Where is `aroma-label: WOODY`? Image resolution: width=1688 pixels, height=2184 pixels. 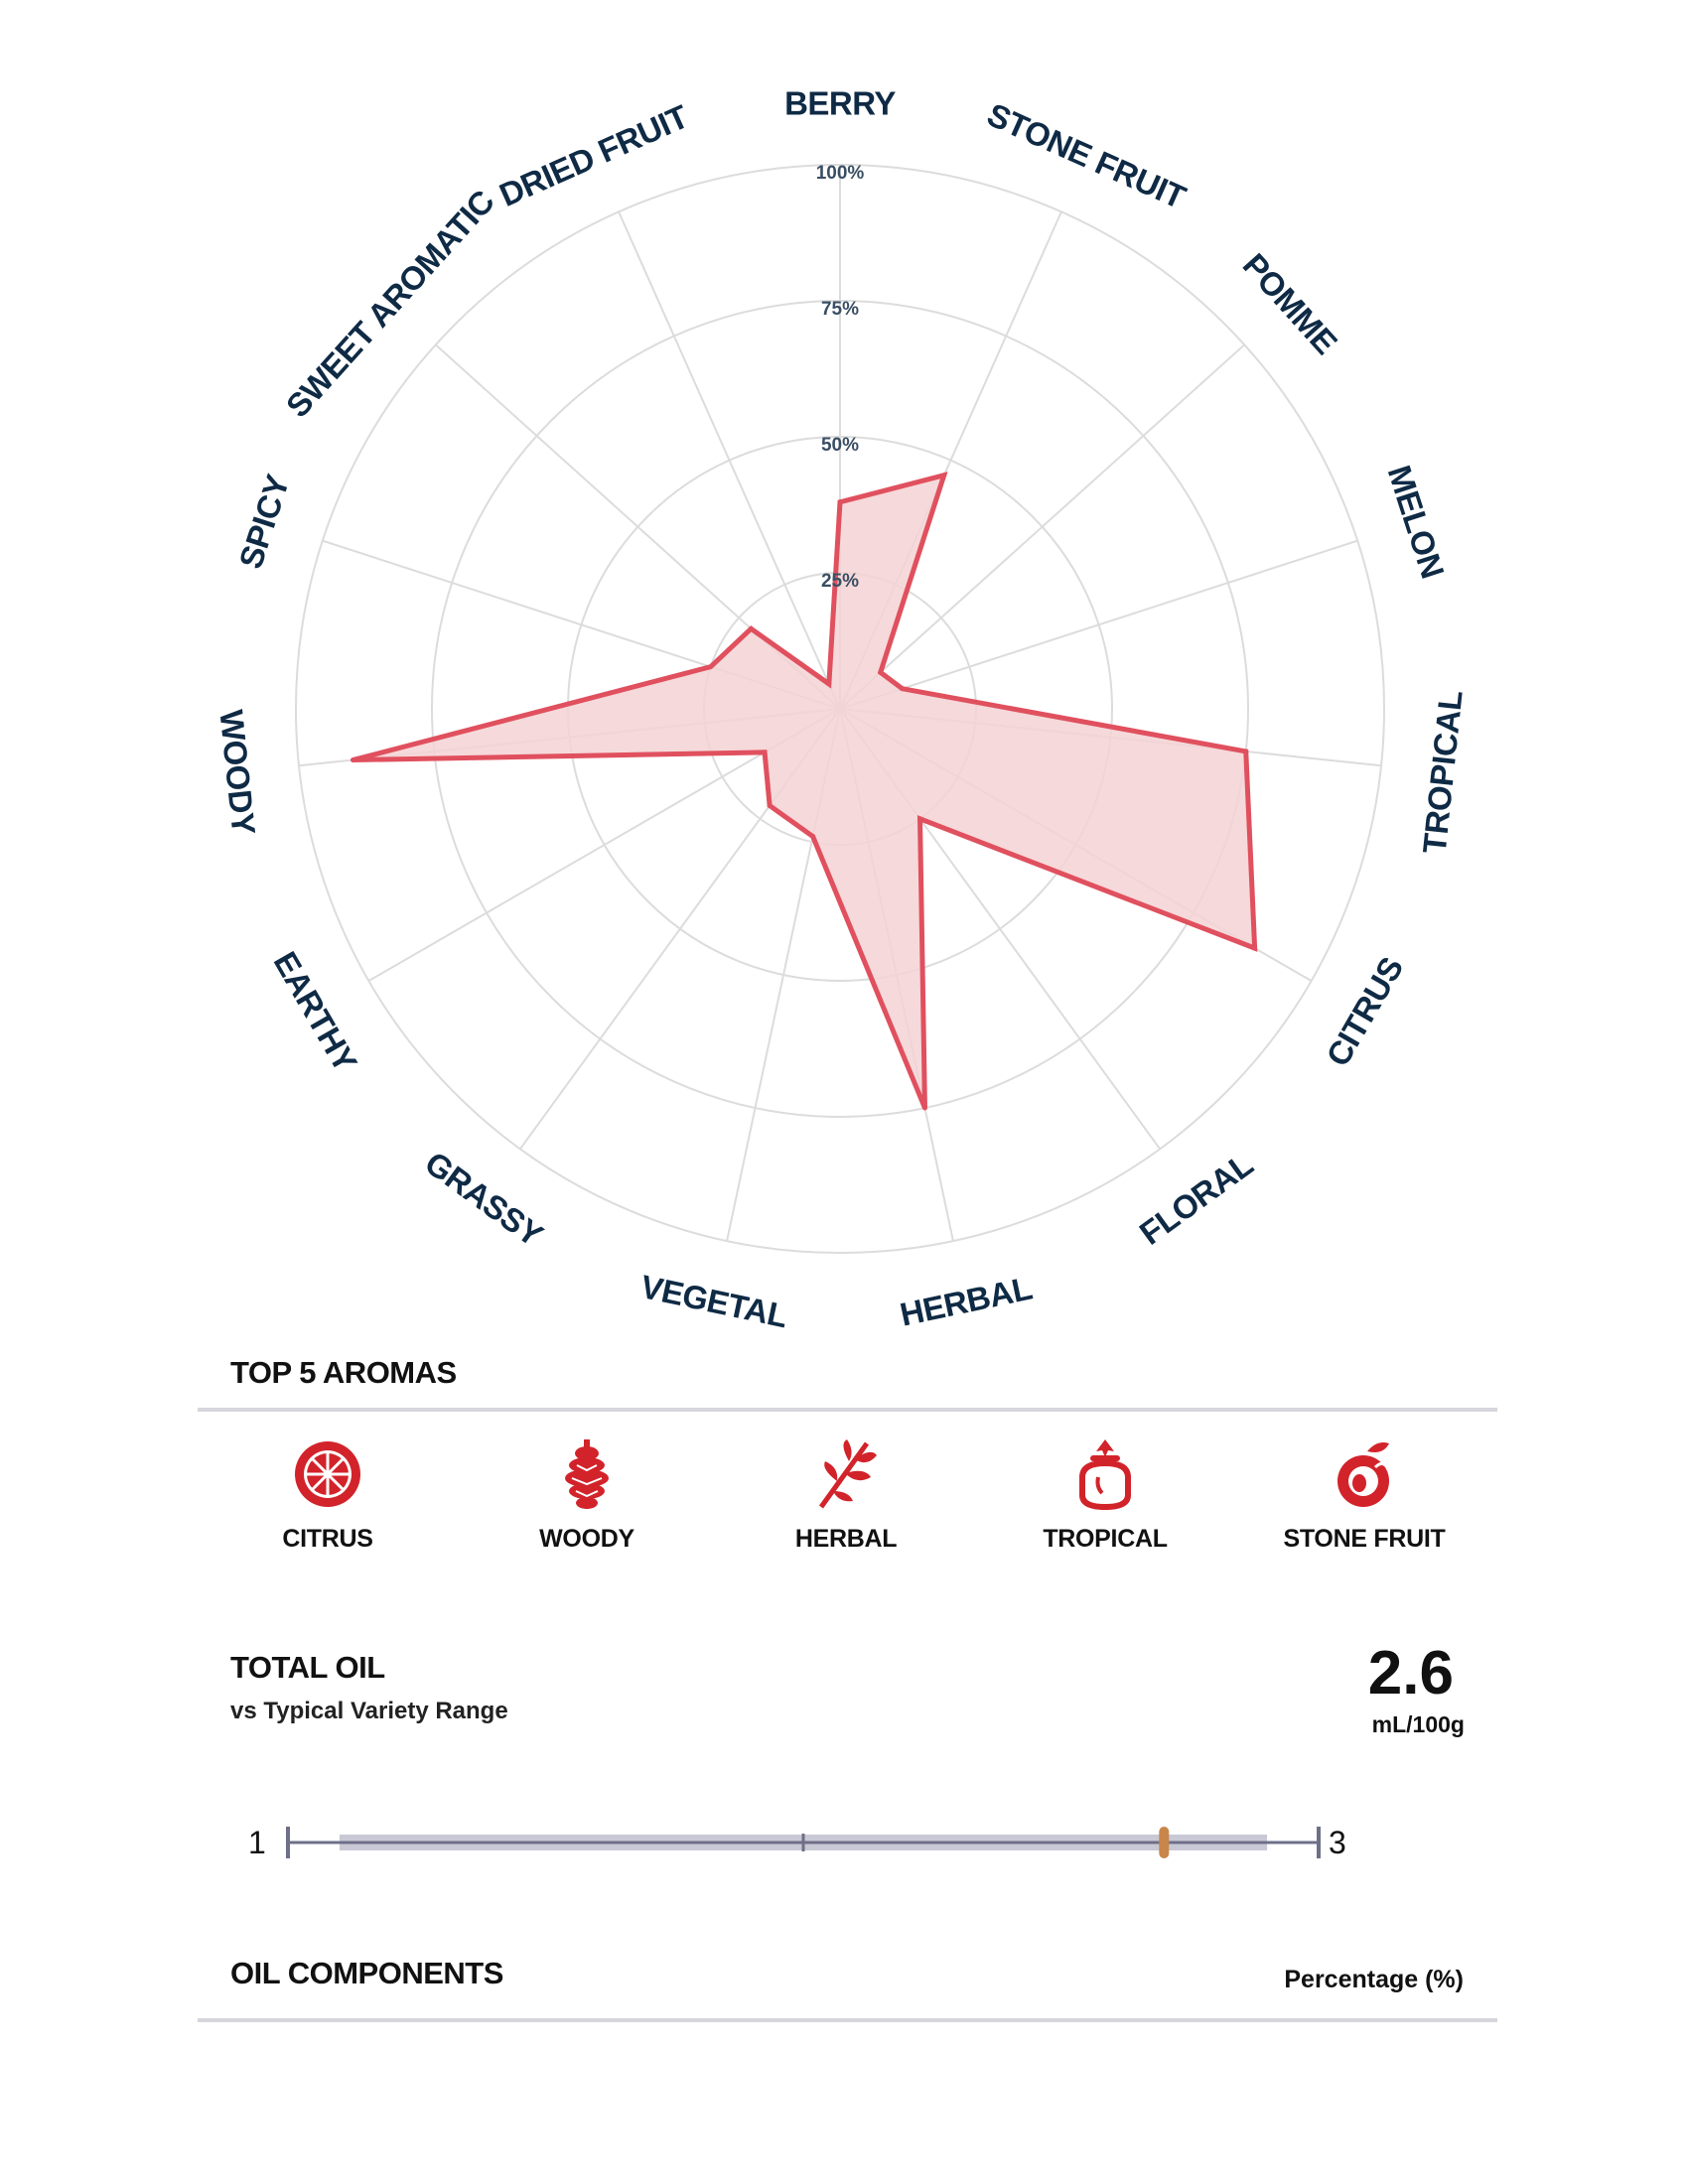
aroma-label: WOODY is located at coordinates (586, 1539).